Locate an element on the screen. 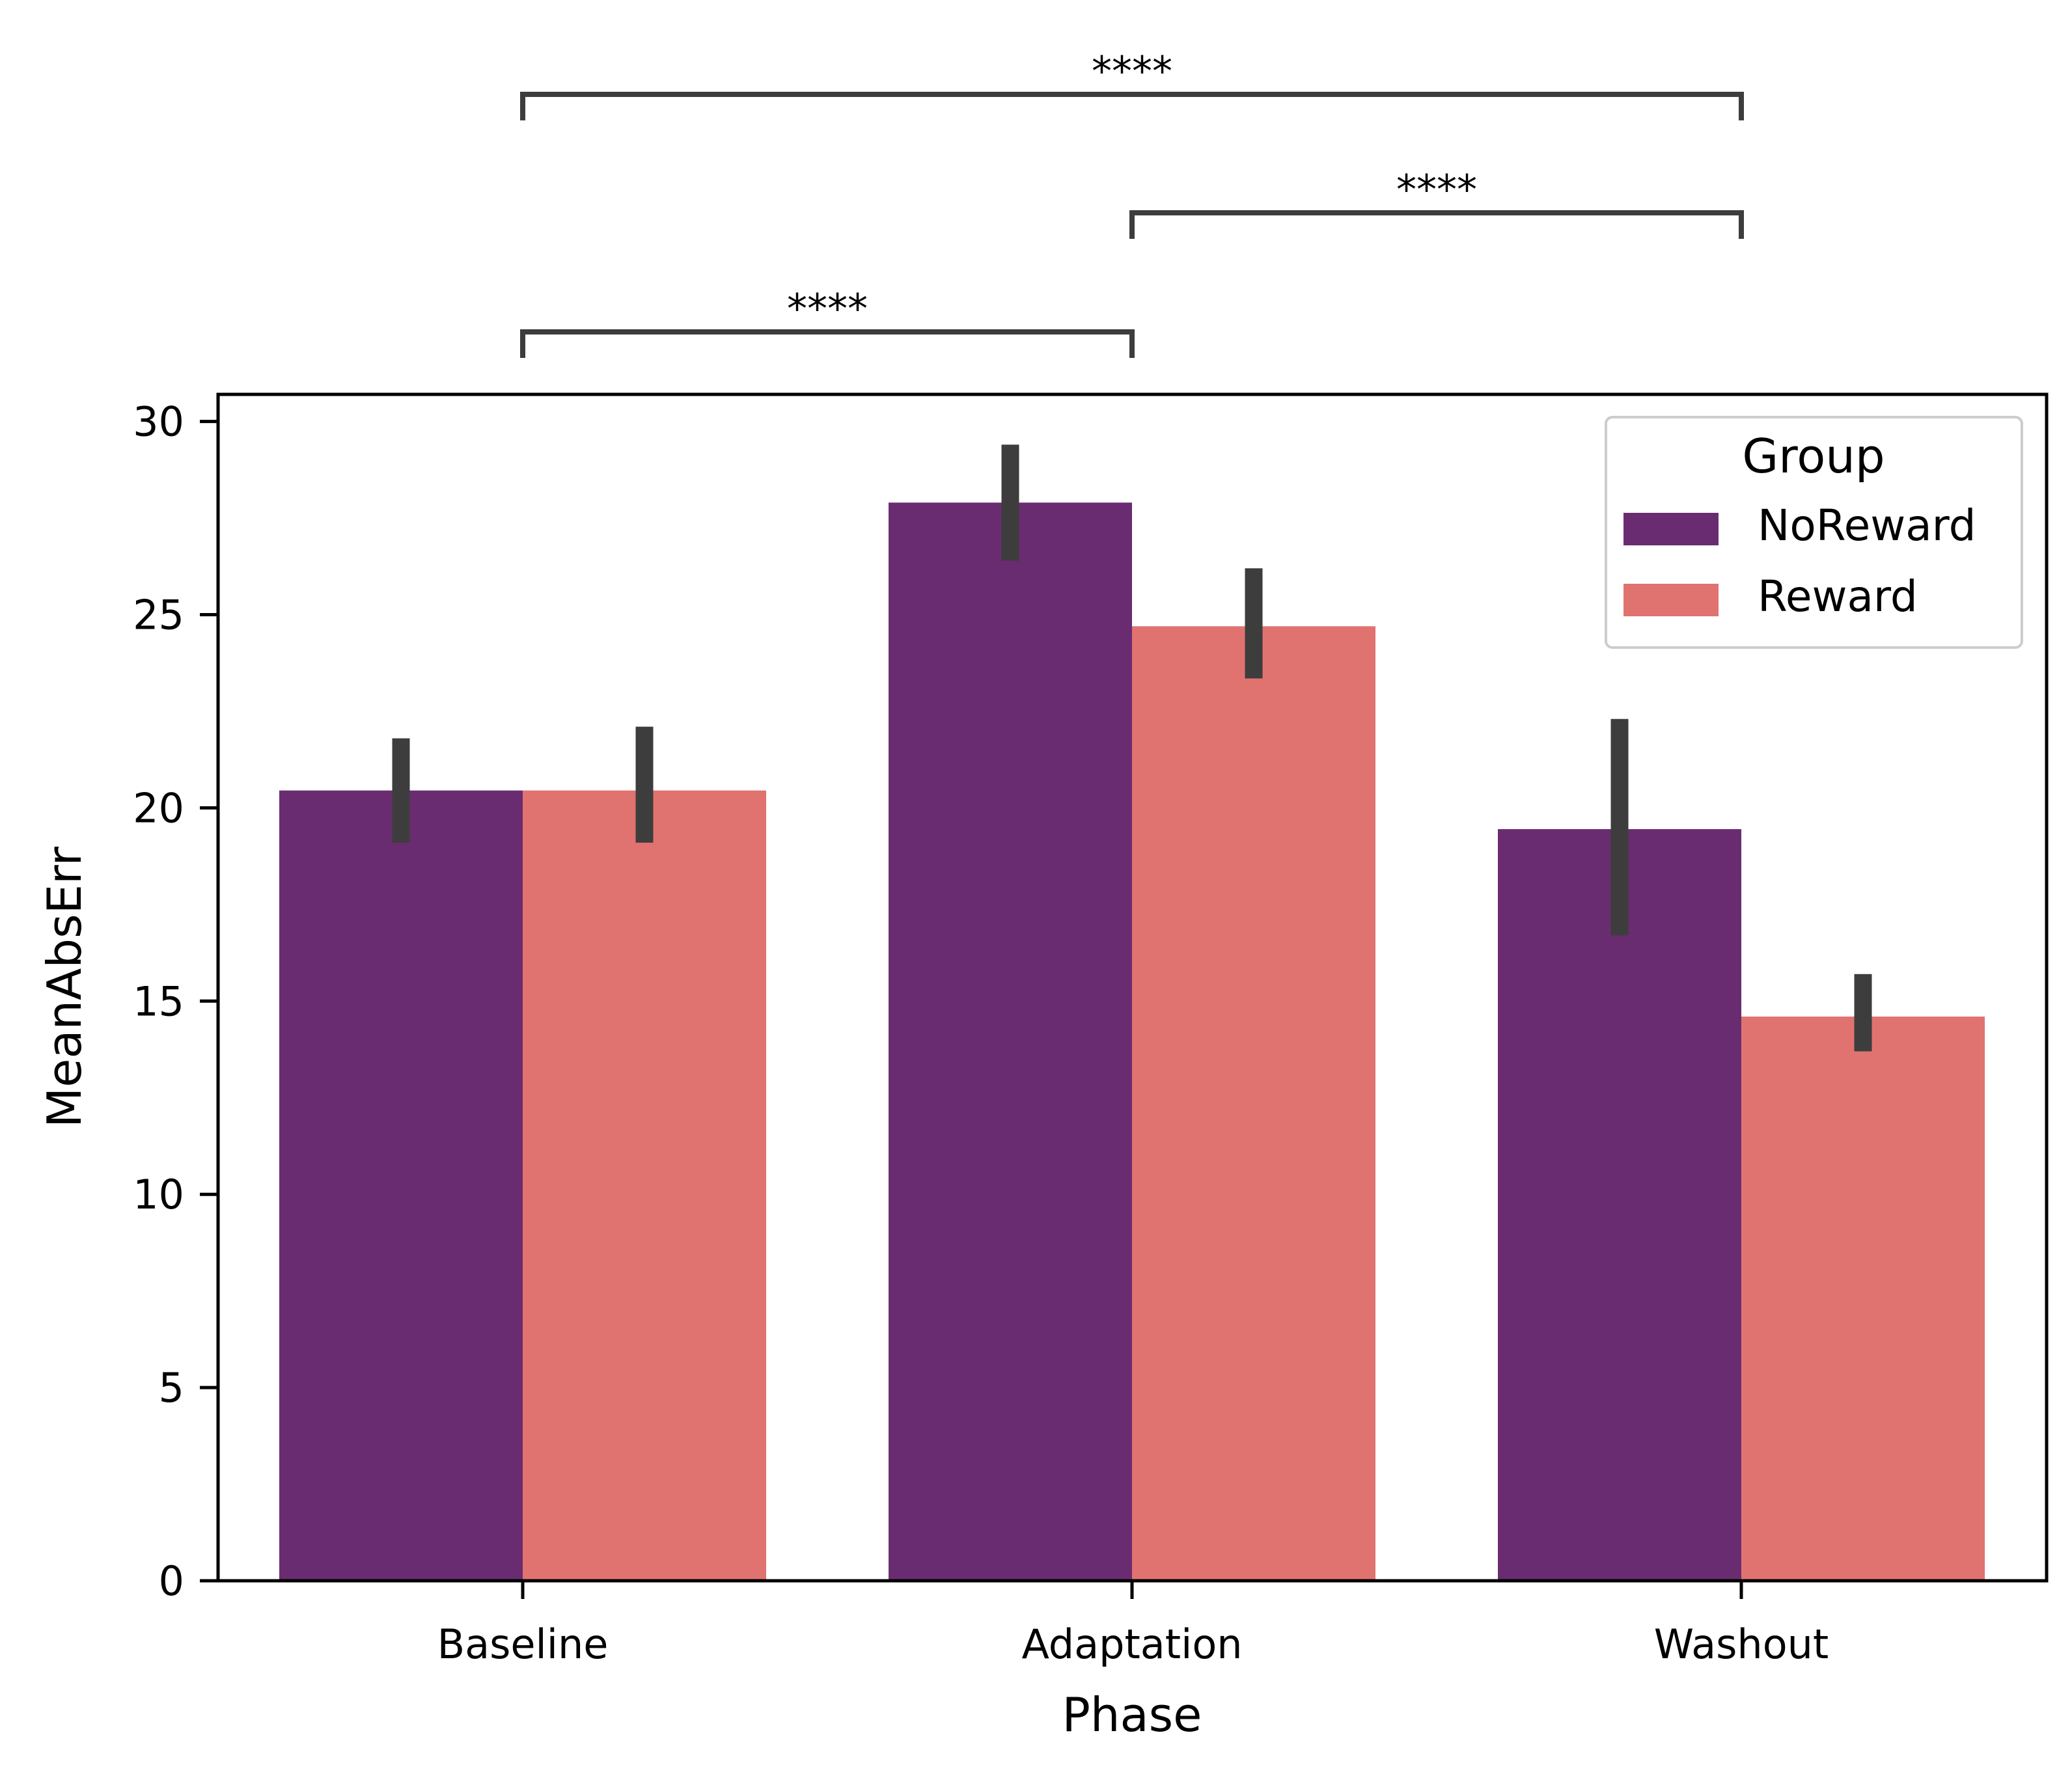  x-tick-label-baseline: Baseline is located at coordinates (523, 1644).